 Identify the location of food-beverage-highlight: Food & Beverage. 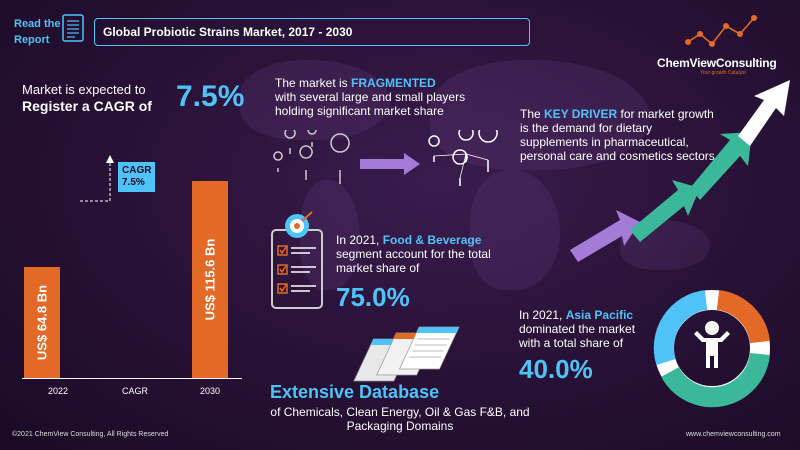
(432, 240).